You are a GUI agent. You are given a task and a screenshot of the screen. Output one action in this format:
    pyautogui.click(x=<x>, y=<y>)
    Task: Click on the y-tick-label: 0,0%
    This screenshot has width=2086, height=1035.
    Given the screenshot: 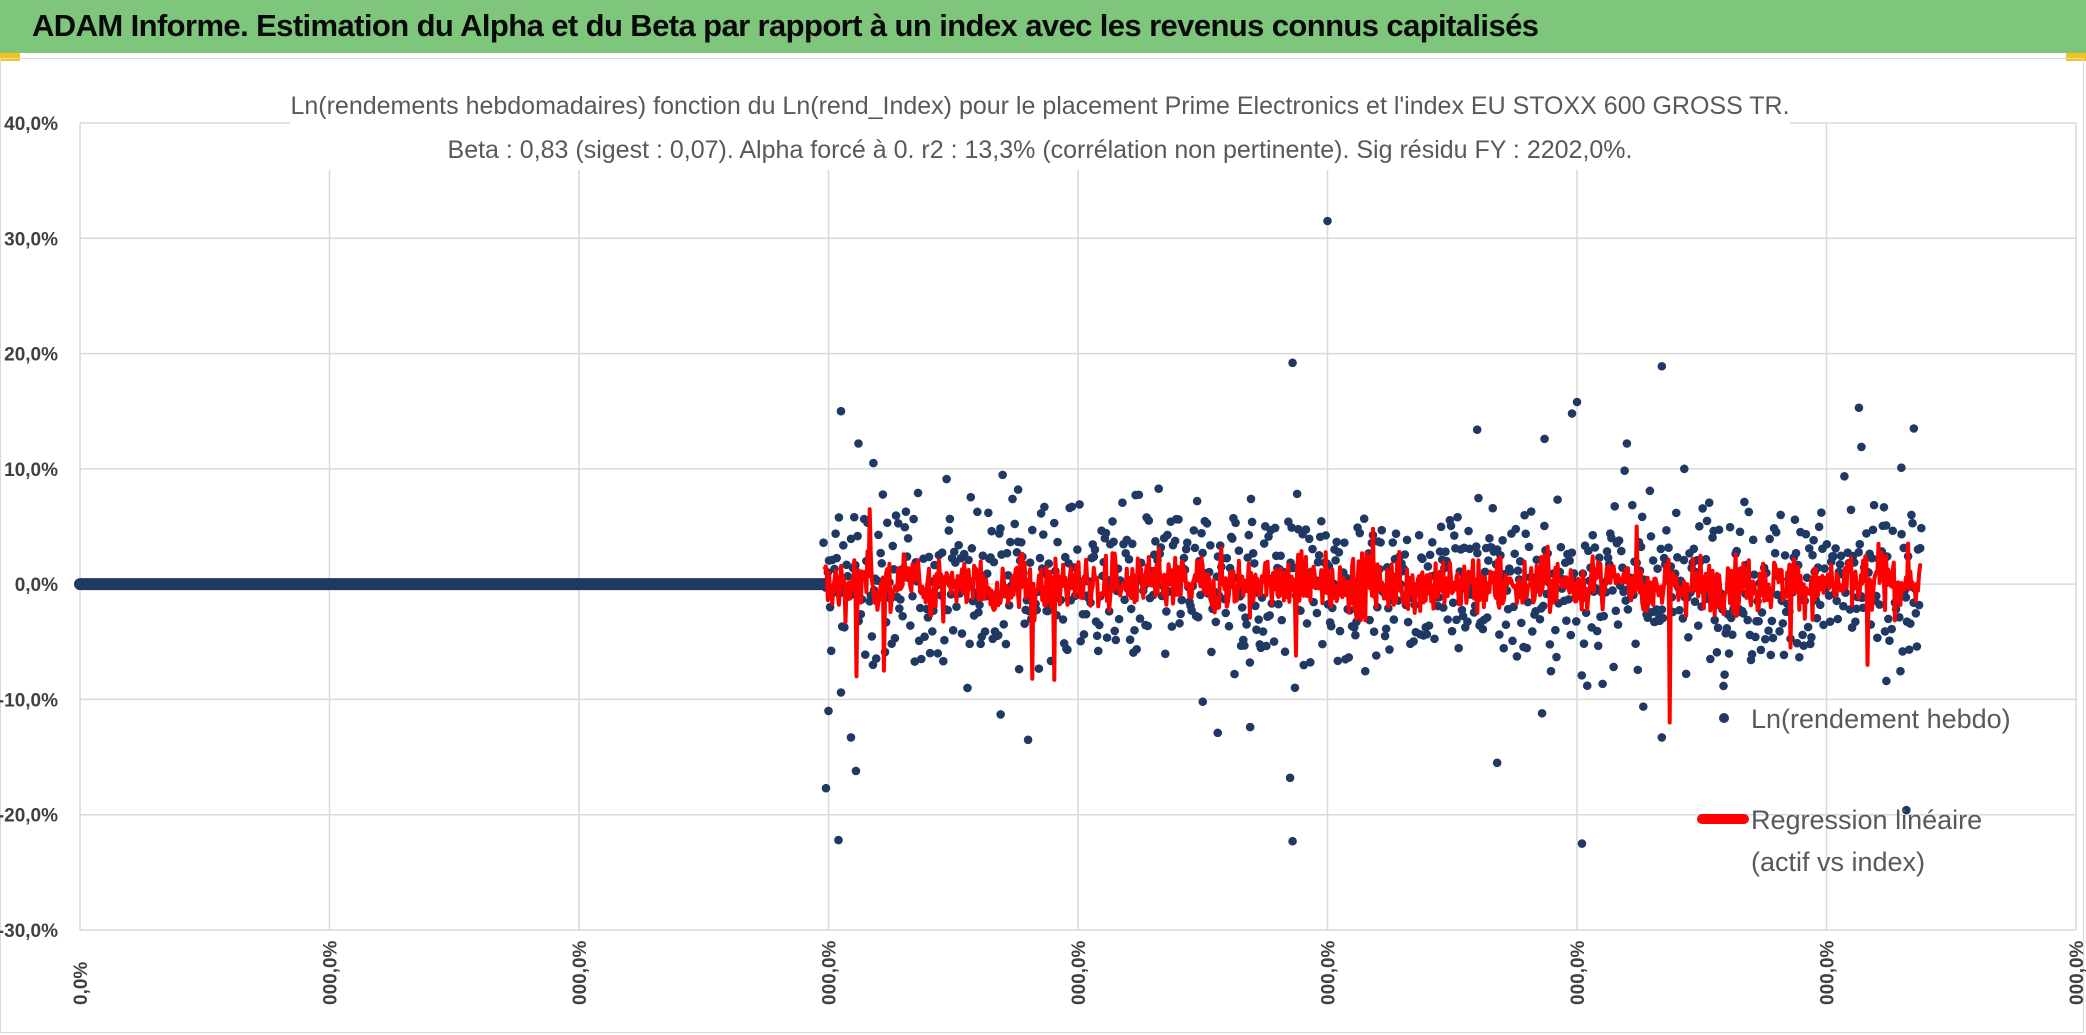 What is the action you would take?
    pyautogui.click(x=36, y=585)
    